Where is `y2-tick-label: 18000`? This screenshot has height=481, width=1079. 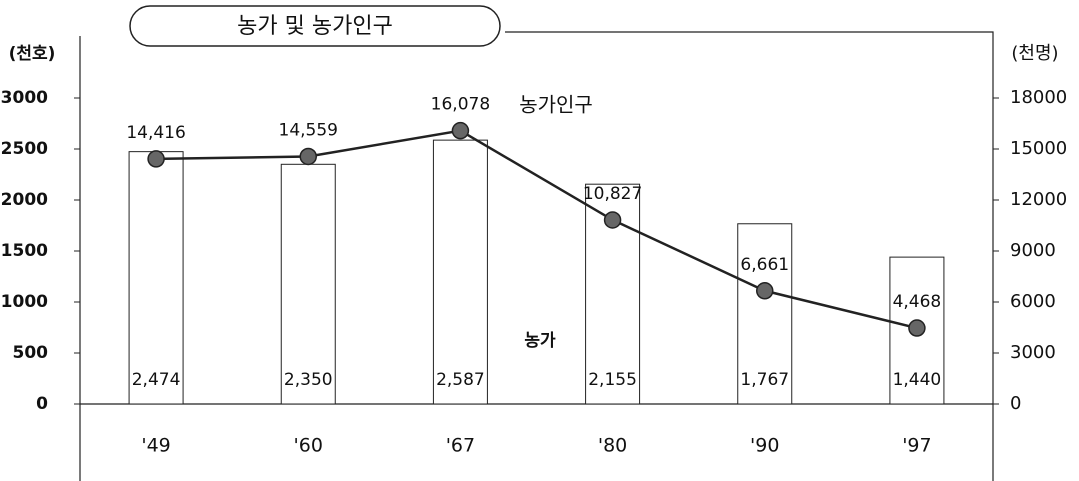
y2-tick-label: 18000 is located at coordinates (1038, 97).